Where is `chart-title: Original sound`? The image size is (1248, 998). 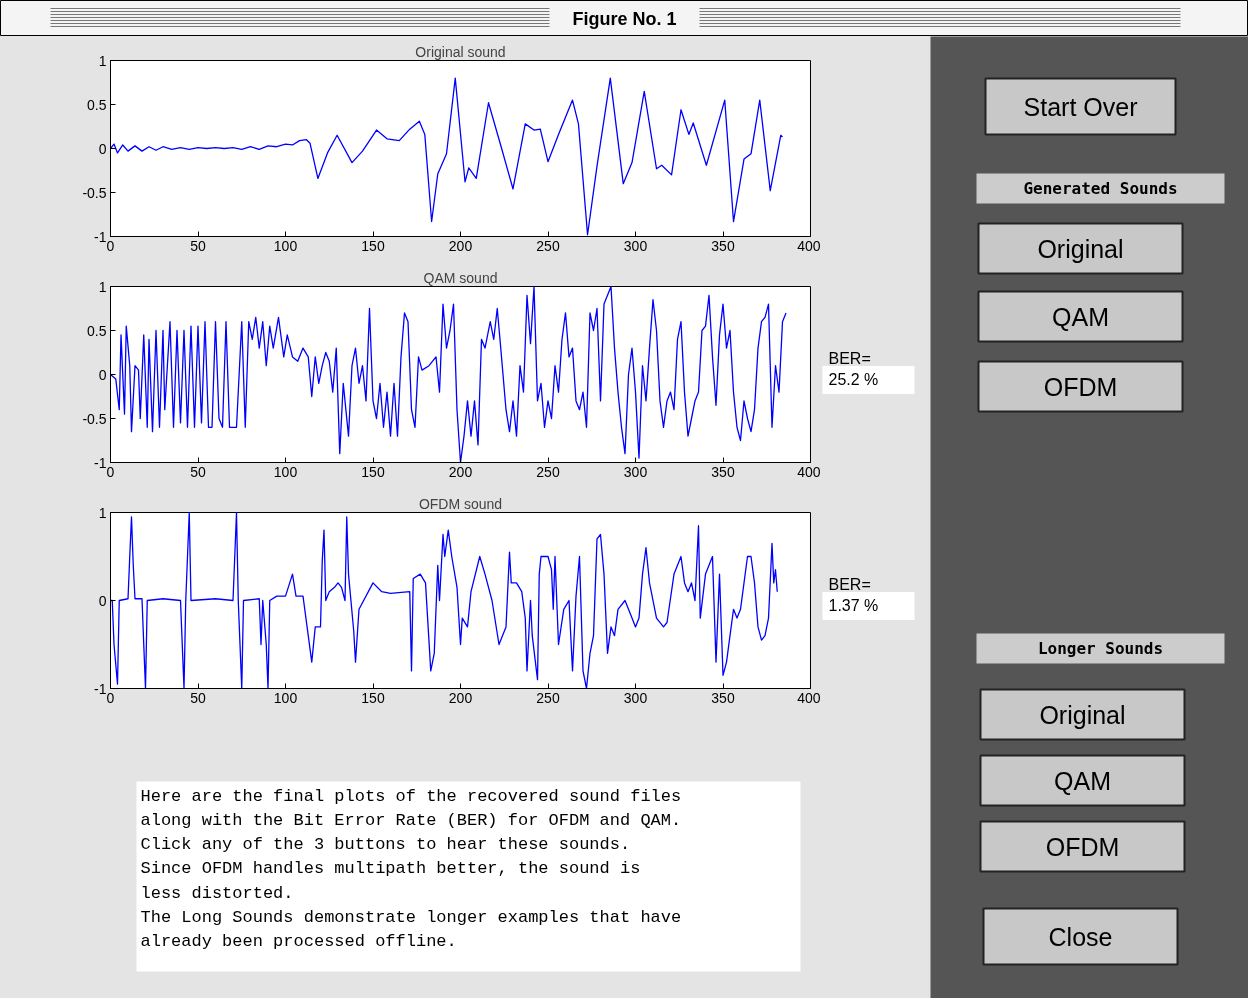
chart-title: Original sound is located at coordinates (460, 51).